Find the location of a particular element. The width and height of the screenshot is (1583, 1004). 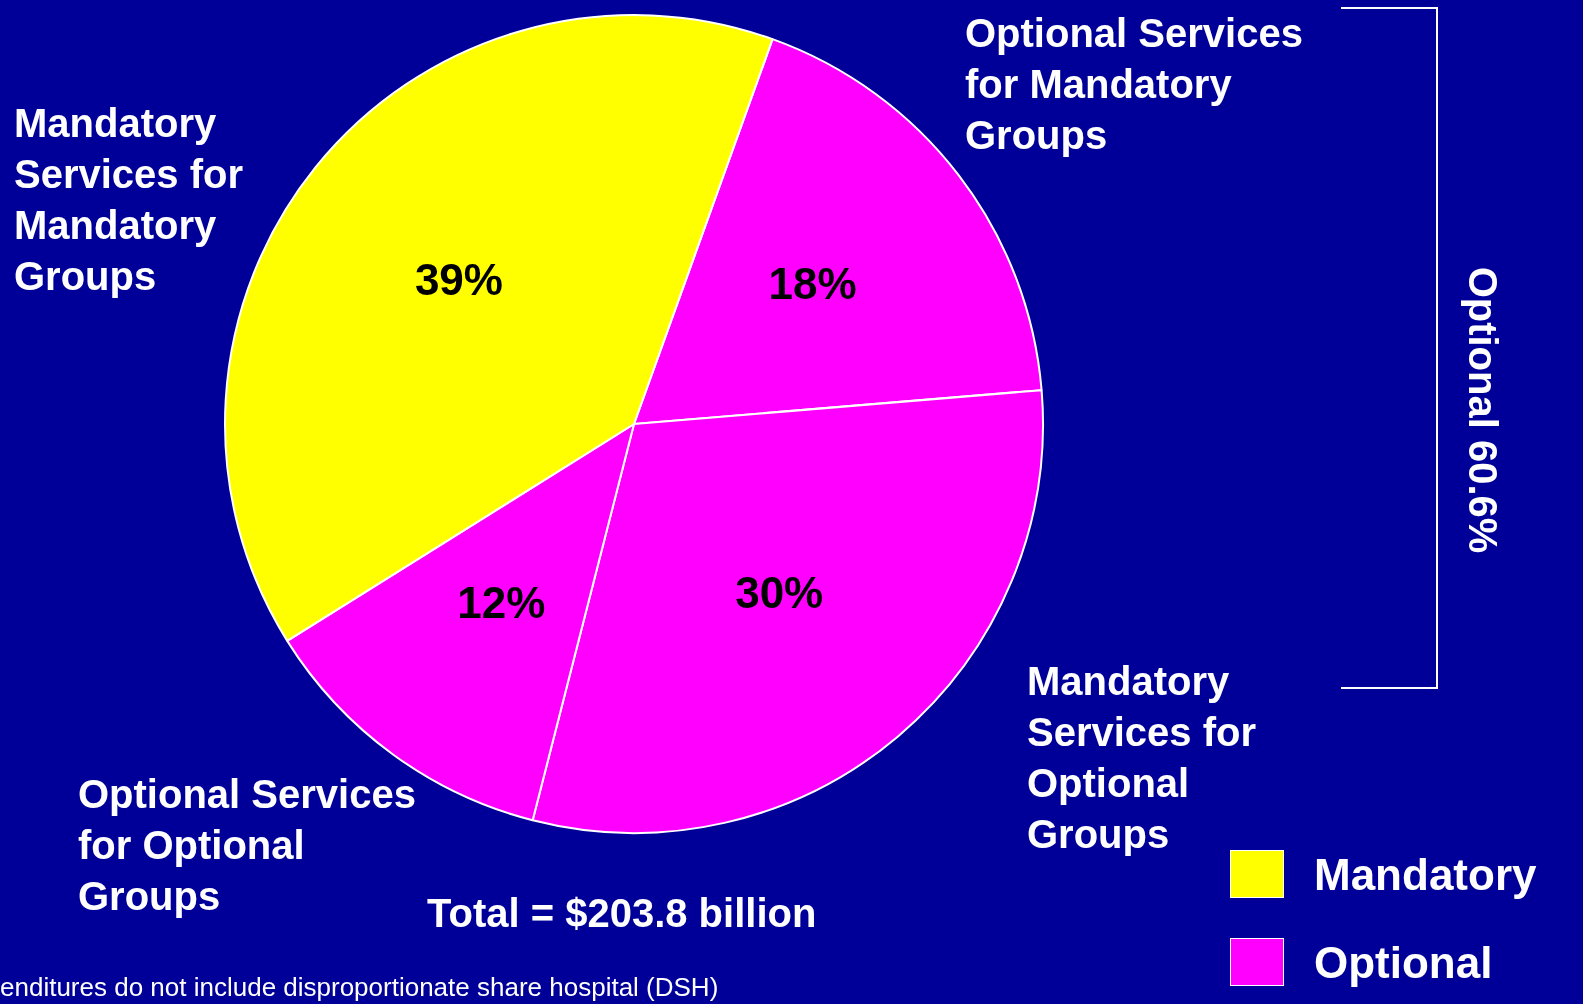

text: enditures do not include disproportionate share hospital (DSH) is located at coordinates (359, 987).